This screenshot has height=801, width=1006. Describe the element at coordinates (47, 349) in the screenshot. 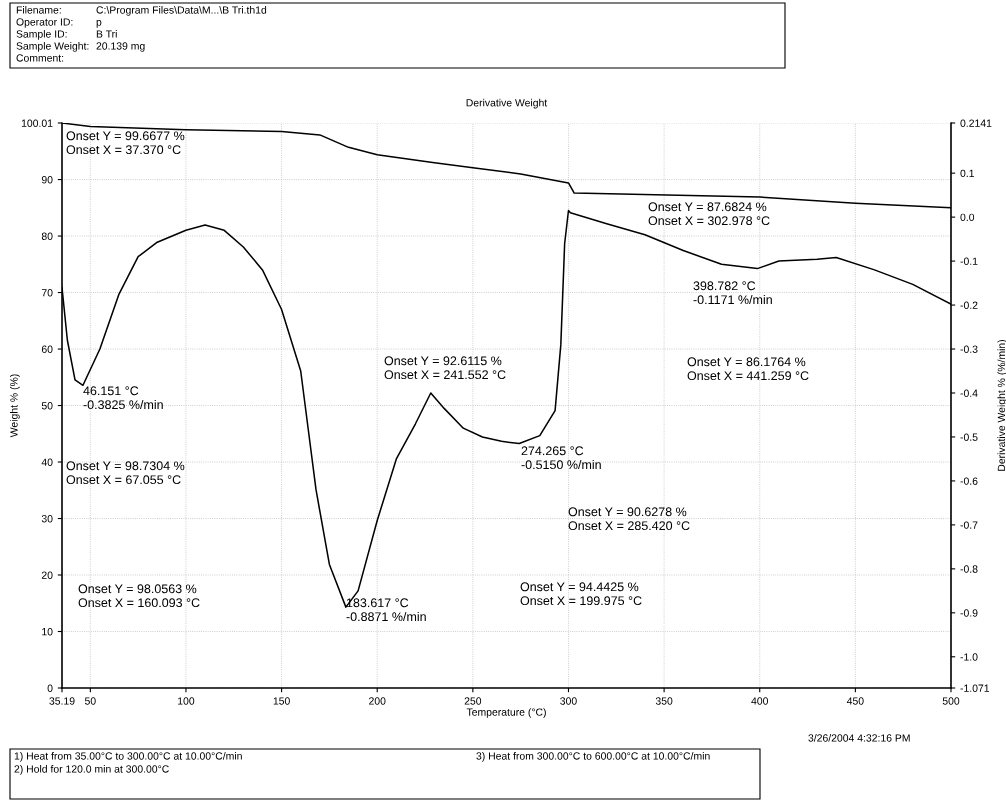

I see `y-tick-label: 60` at that location.